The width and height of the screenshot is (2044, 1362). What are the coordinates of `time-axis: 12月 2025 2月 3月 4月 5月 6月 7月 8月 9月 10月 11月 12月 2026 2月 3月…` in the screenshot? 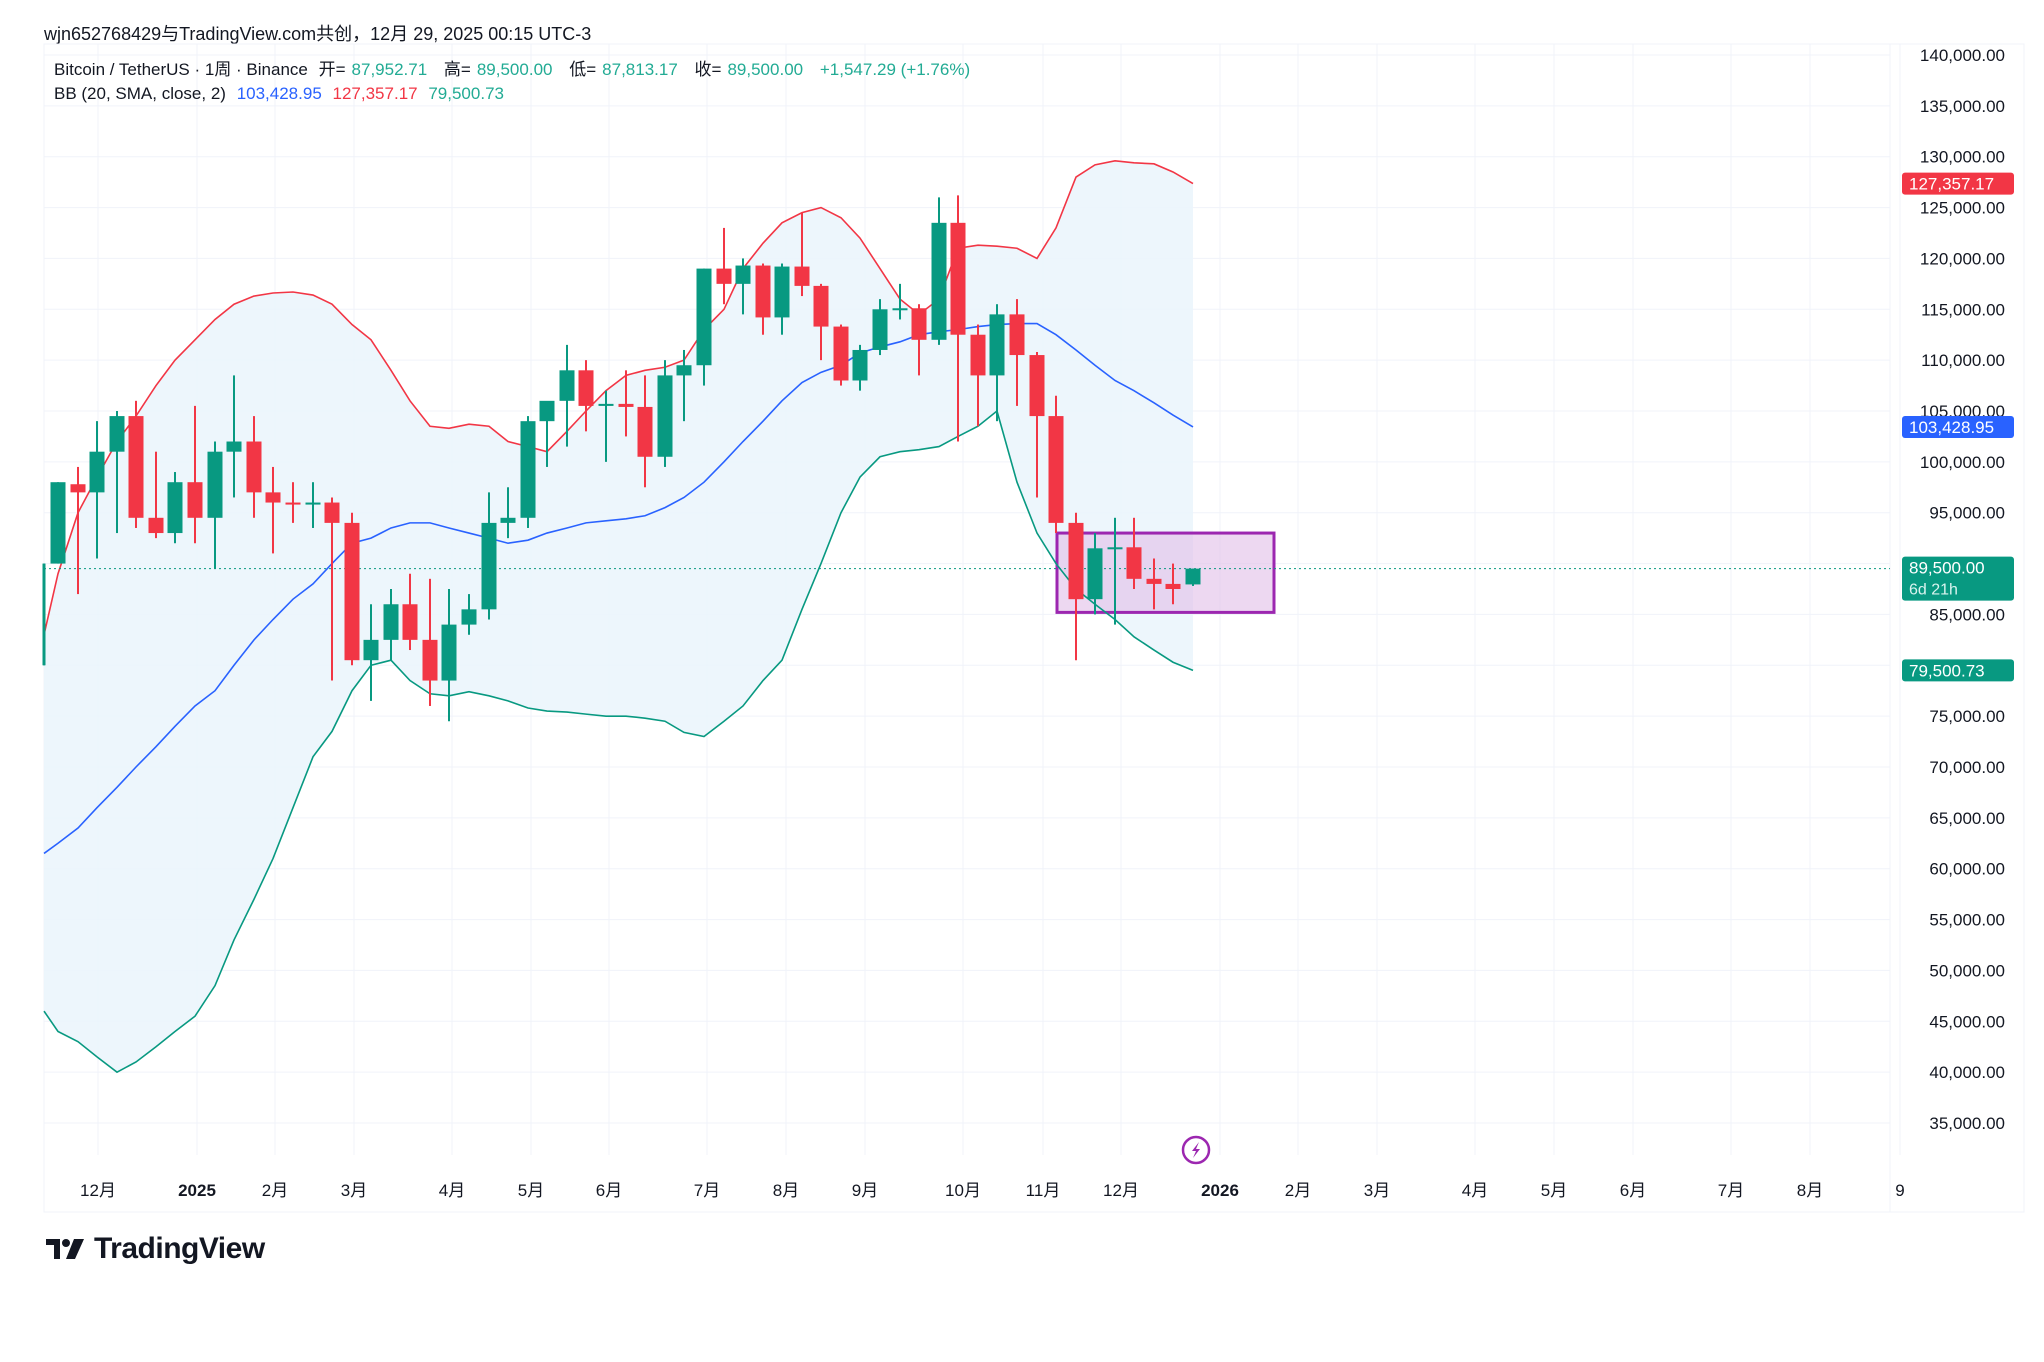 It's located at (992, 1190).